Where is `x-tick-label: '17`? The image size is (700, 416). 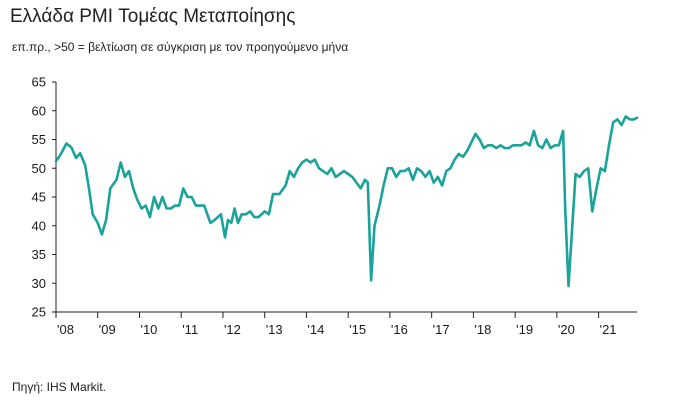
x-tick-label: '17 is located at coordinates (441, 329).